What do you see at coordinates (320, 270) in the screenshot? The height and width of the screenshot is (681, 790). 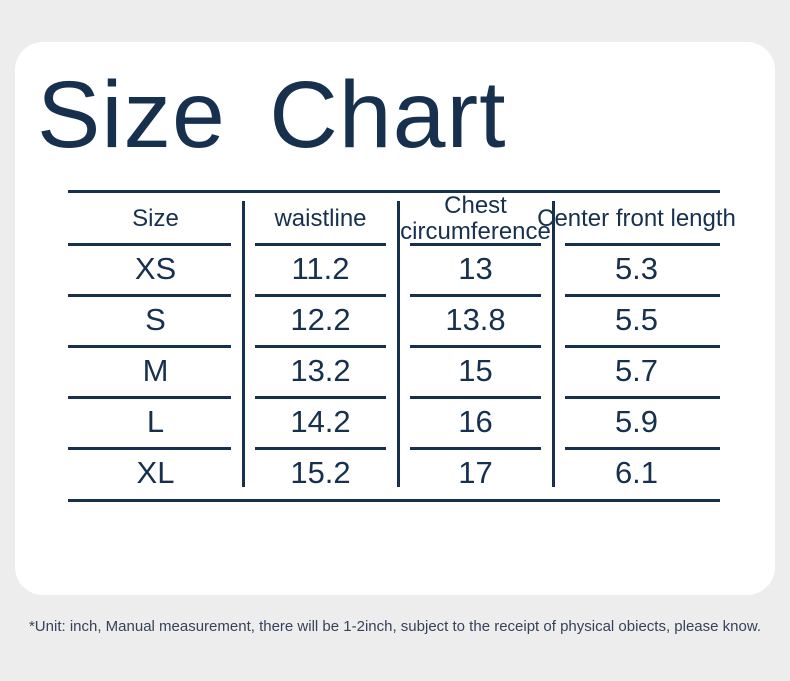 I see `waistline-value: 11.2` at bounding box center [320, 270].